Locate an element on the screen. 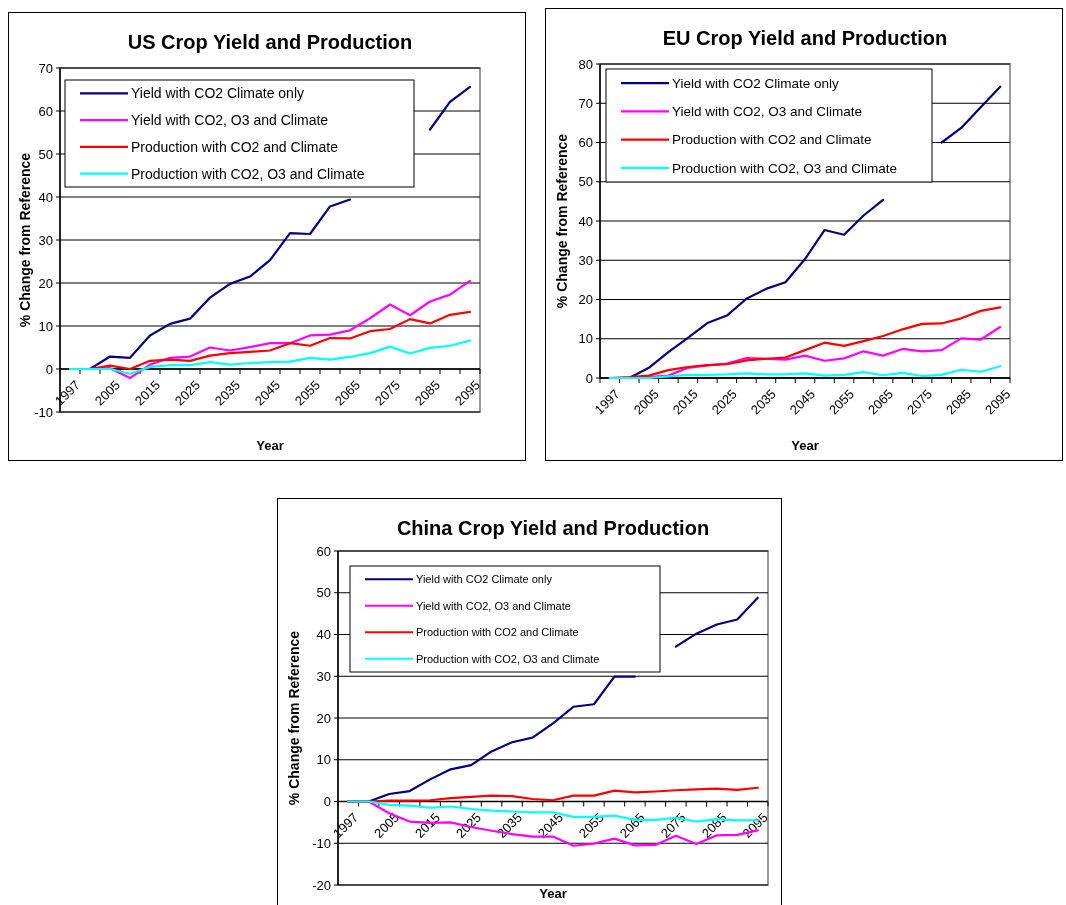 Image resolution: width=1066 pixels, height=905 pixels. chart-title: EU Crop Yield and Production is located at coordinates (805, 38).